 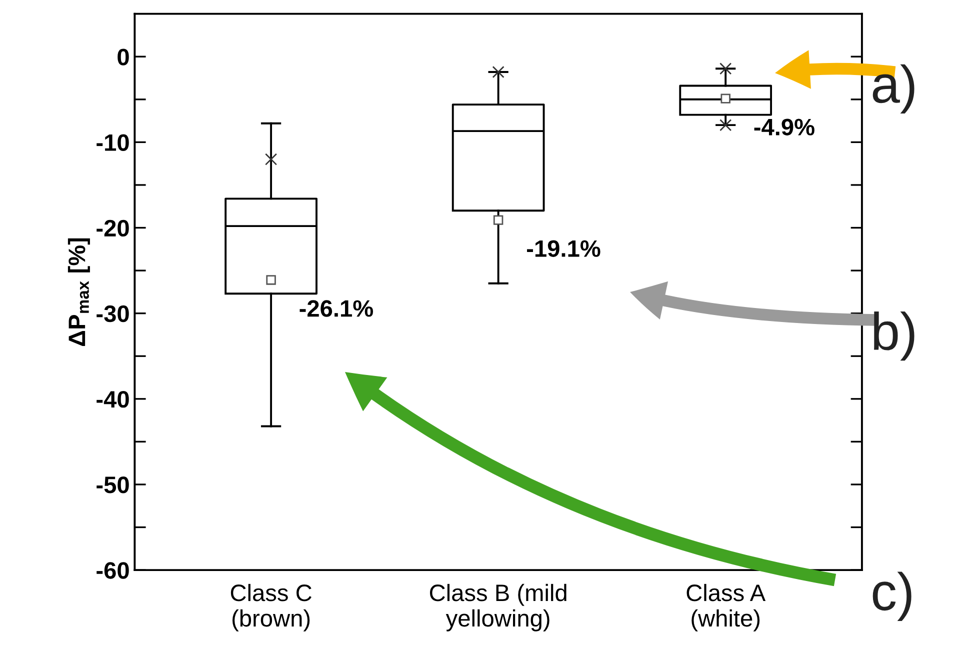 I want to click on y-tick-label: -60, so click(x=112, y=570).